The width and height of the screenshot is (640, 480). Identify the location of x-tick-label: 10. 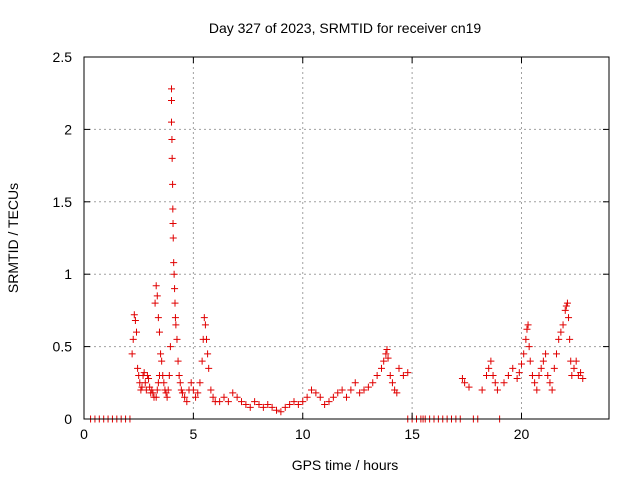
(303, 434).